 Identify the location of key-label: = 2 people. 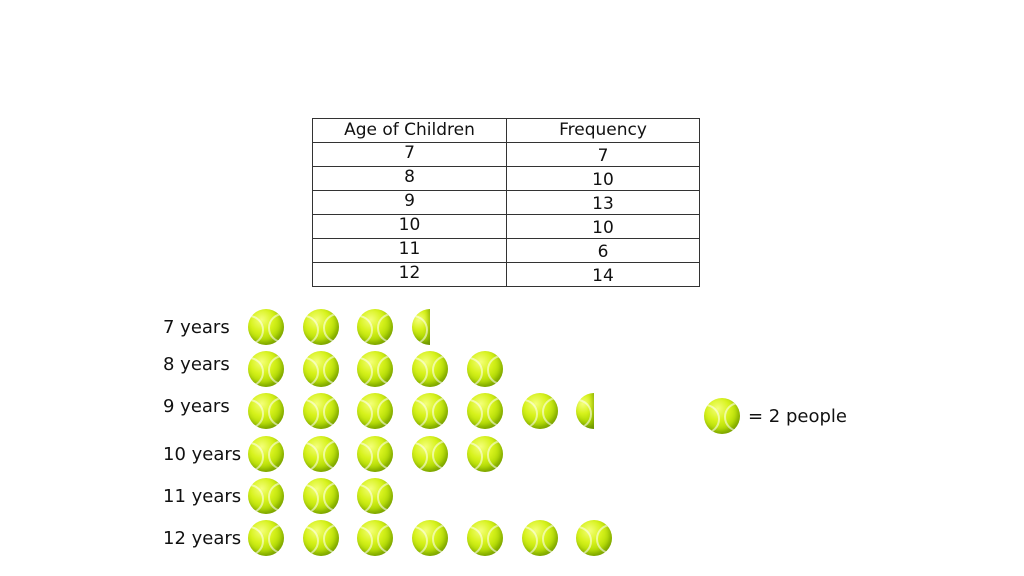
(797, 416).